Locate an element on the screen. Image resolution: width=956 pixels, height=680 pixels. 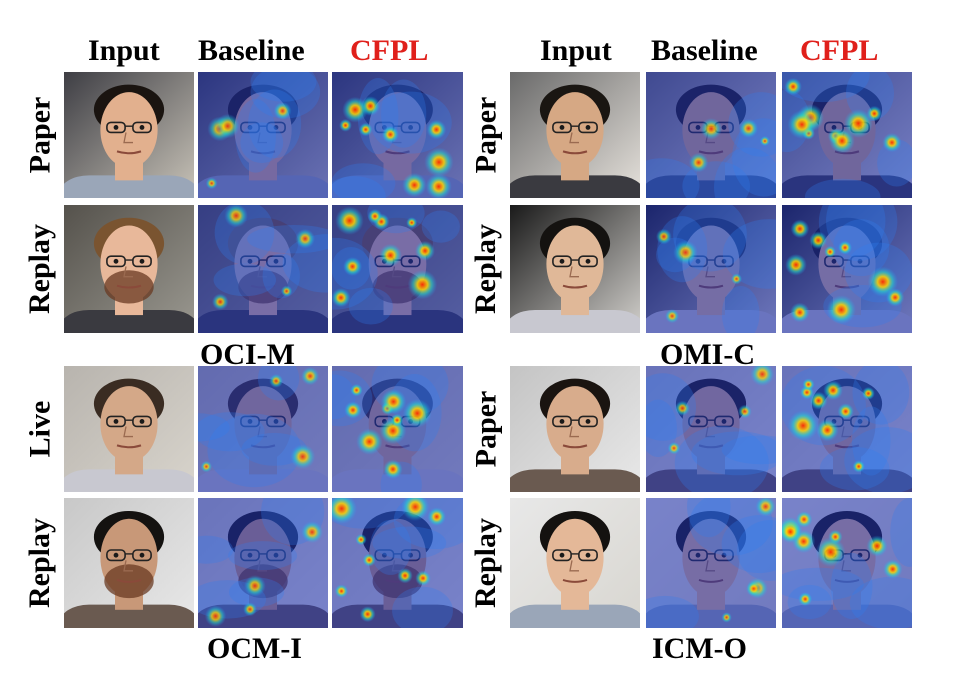
row-label-omi-c-1: Paper is located at coordinates (486, 135).